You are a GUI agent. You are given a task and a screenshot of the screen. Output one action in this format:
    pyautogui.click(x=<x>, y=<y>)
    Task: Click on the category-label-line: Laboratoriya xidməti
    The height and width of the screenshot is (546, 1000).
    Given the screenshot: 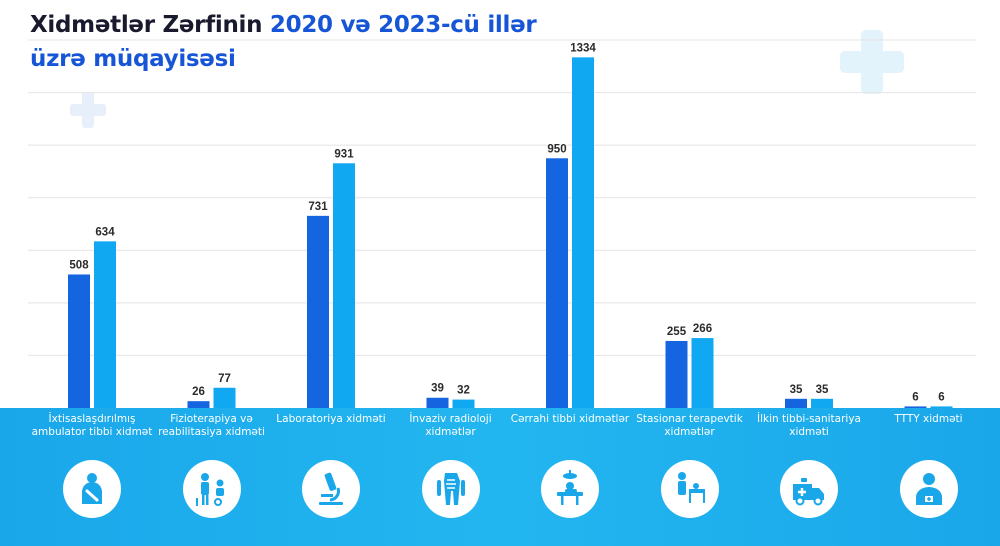 What is the action you would take?
    pyautogui.click(x=331, y=419)
    